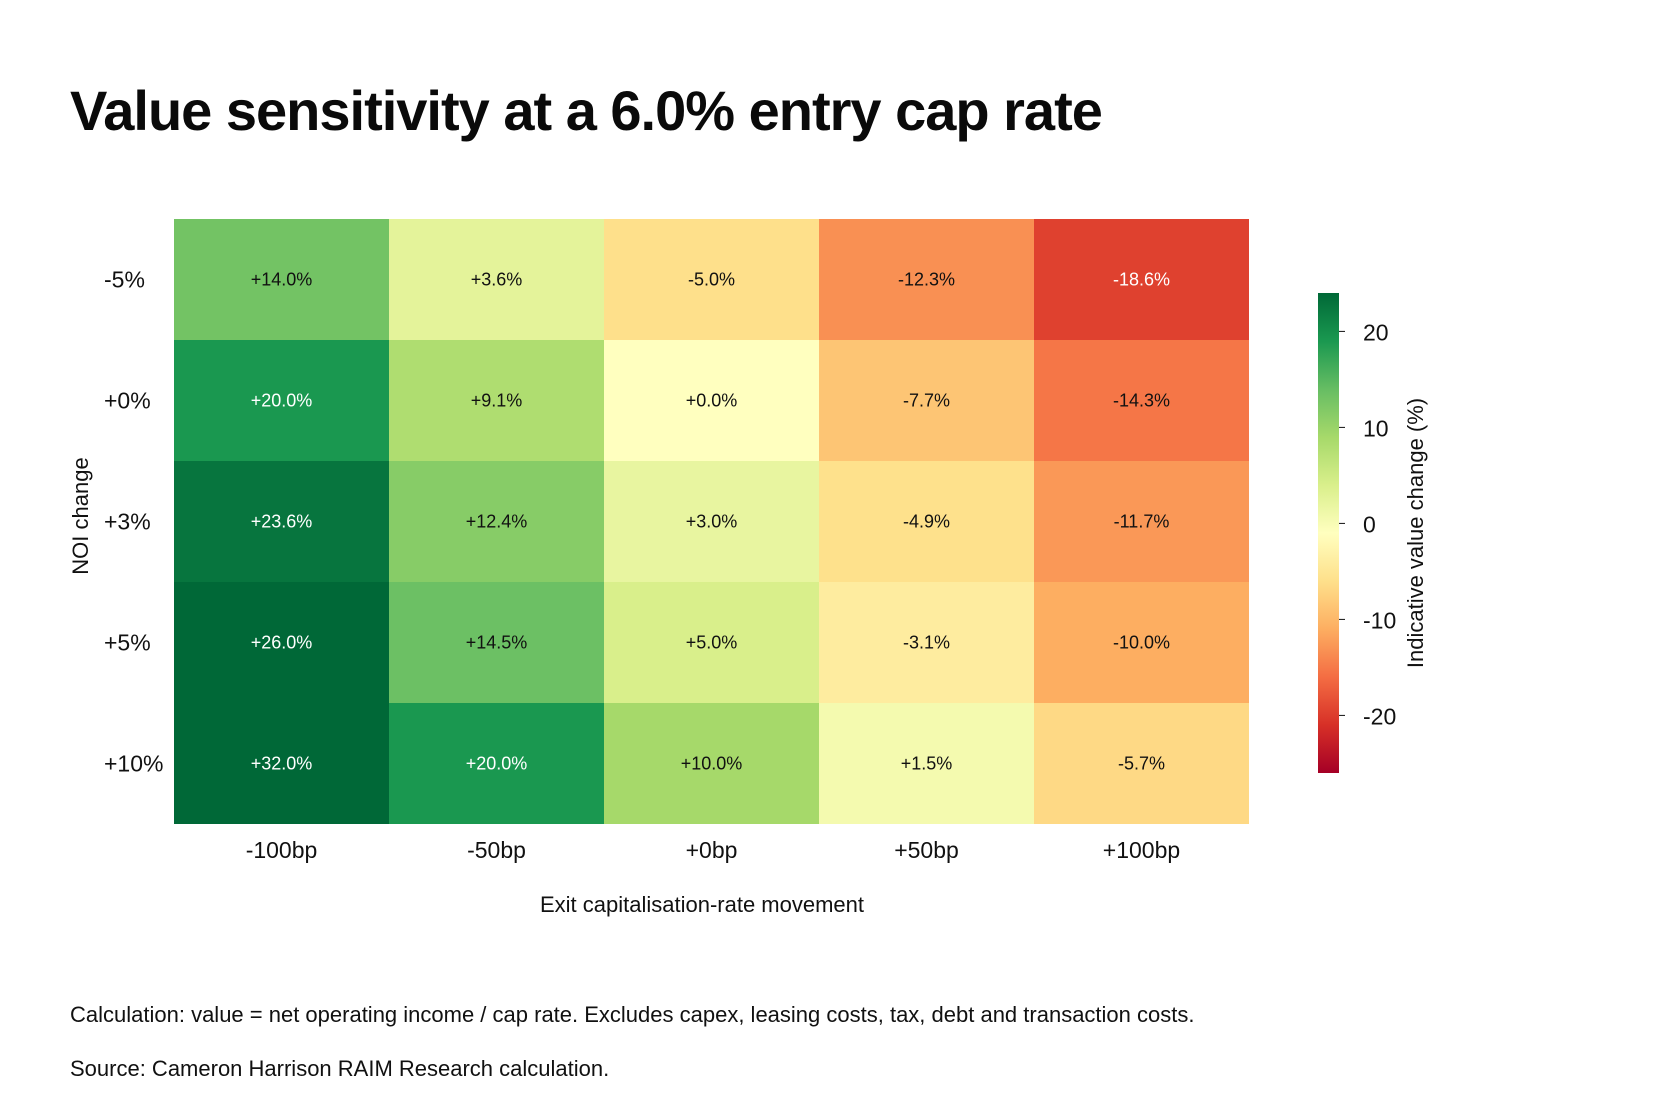 Image resolution: width=1680 pixels, height=1120 pixels. I want to click on cell-value-label: -11.7%, so click(1142, 522).